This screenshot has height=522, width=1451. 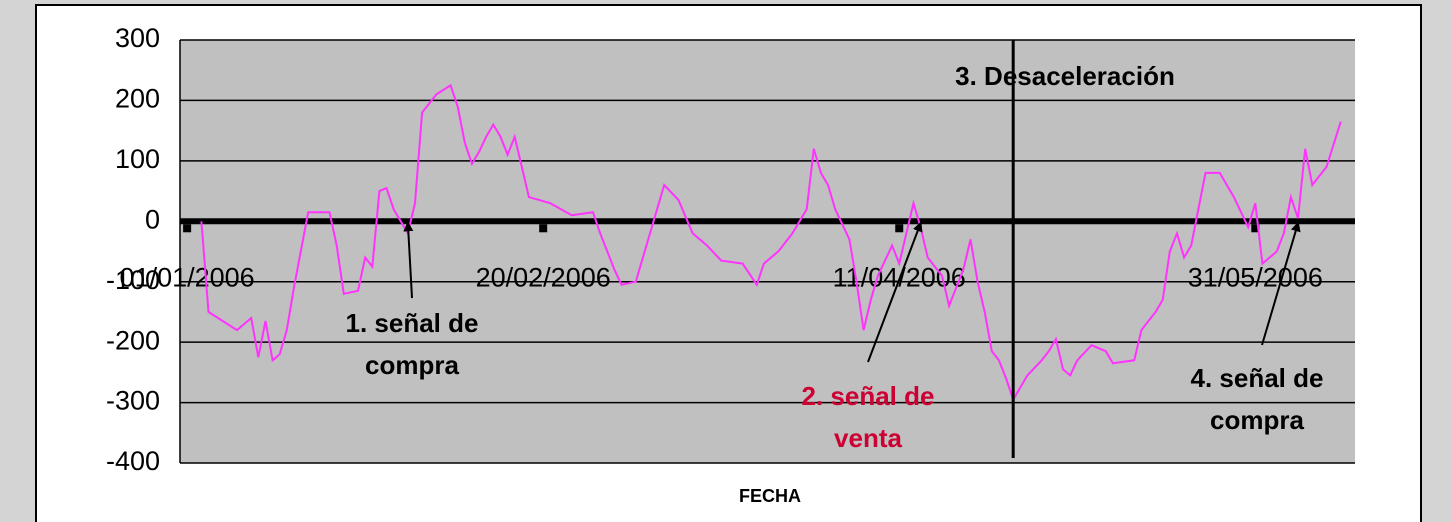 I want to click on y-tick-label: 200, so click(x=137, y=99).